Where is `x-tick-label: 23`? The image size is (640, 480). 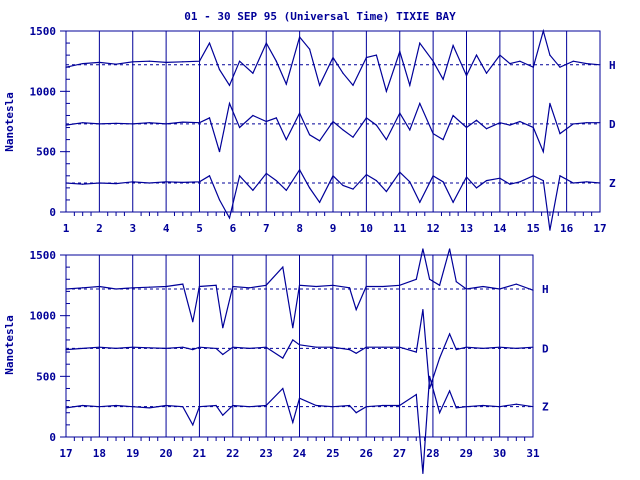 x-tick-label: 23 is located at coordinates (266, 453).